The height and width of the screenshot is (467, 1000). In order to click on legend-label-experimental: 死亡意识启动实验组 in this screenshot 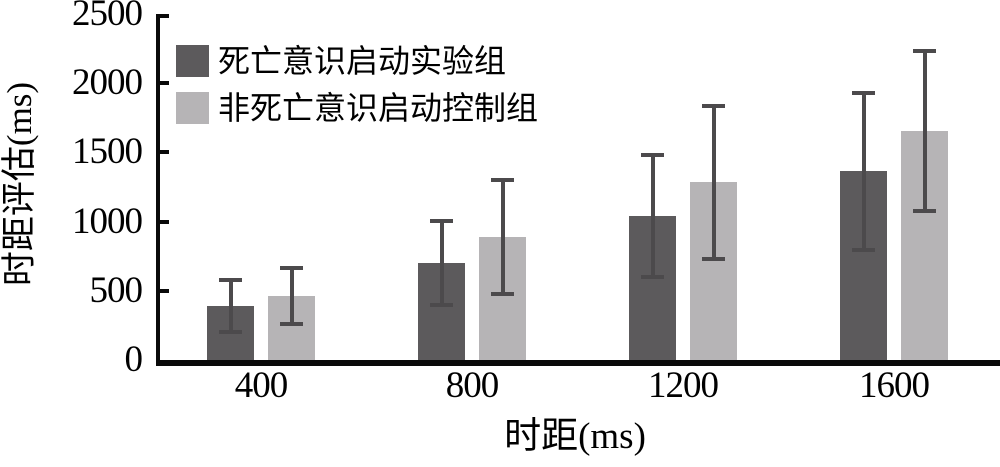, I will do `click(362, 61)`.